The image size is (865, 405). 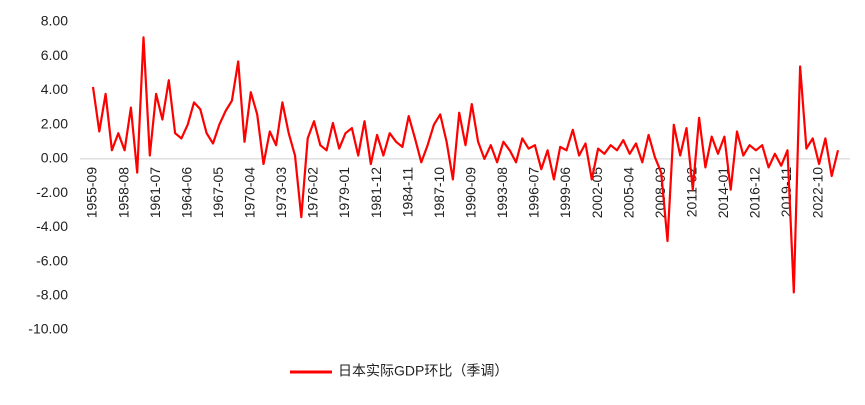 What do you see at coordinates (818, 193) in the screenshot?
I see `x-tick-label: 2022-10` at bounding box center [818, 193].